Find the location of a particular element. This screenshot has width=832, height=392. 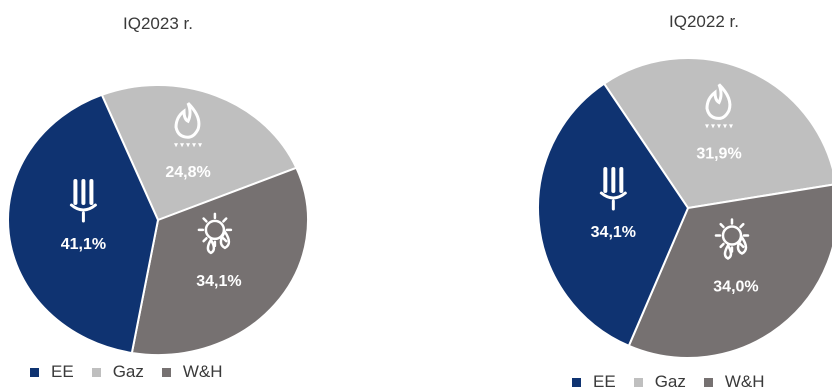

slice-label-ee: 34,1% is located at coordinates (613, 232).